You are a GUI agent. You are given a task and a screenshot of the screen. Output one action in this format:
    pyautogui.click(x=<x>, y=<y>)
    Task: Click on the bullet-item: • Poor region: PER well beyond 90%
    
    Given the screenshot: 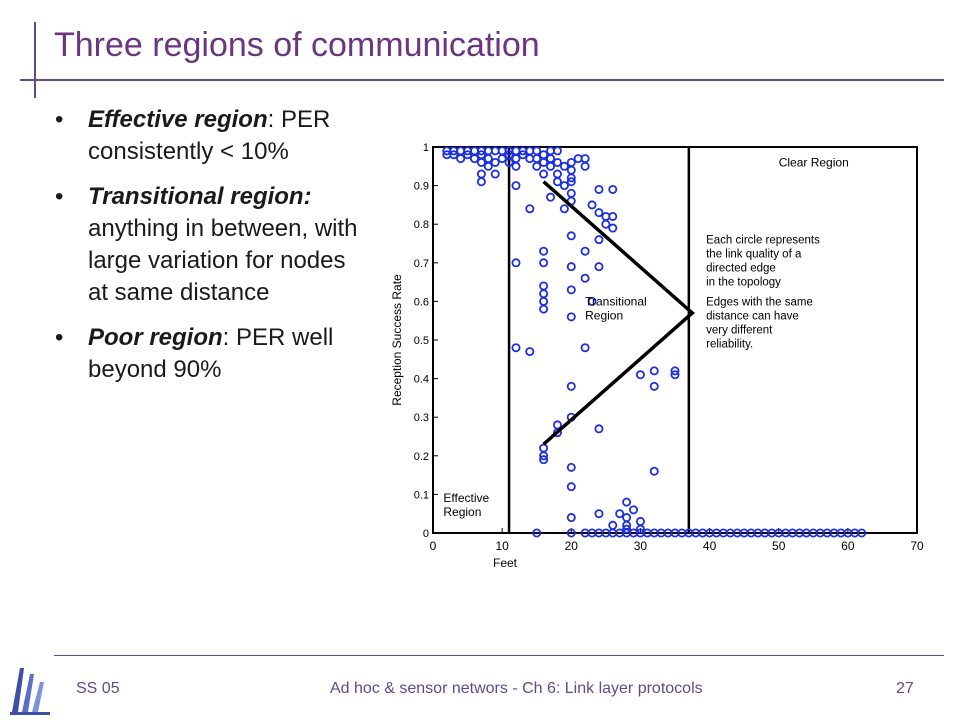 What is the action you would take?
    pyautogui.click(x=212, y=354)
    